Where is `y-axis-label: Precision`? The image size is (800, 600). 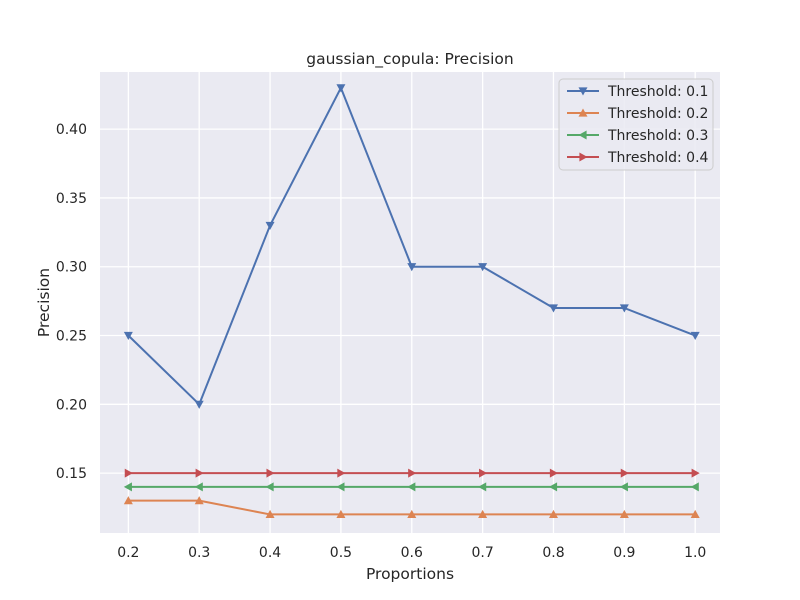 y-axis-label: Precision is located at coordinates (44, 302).